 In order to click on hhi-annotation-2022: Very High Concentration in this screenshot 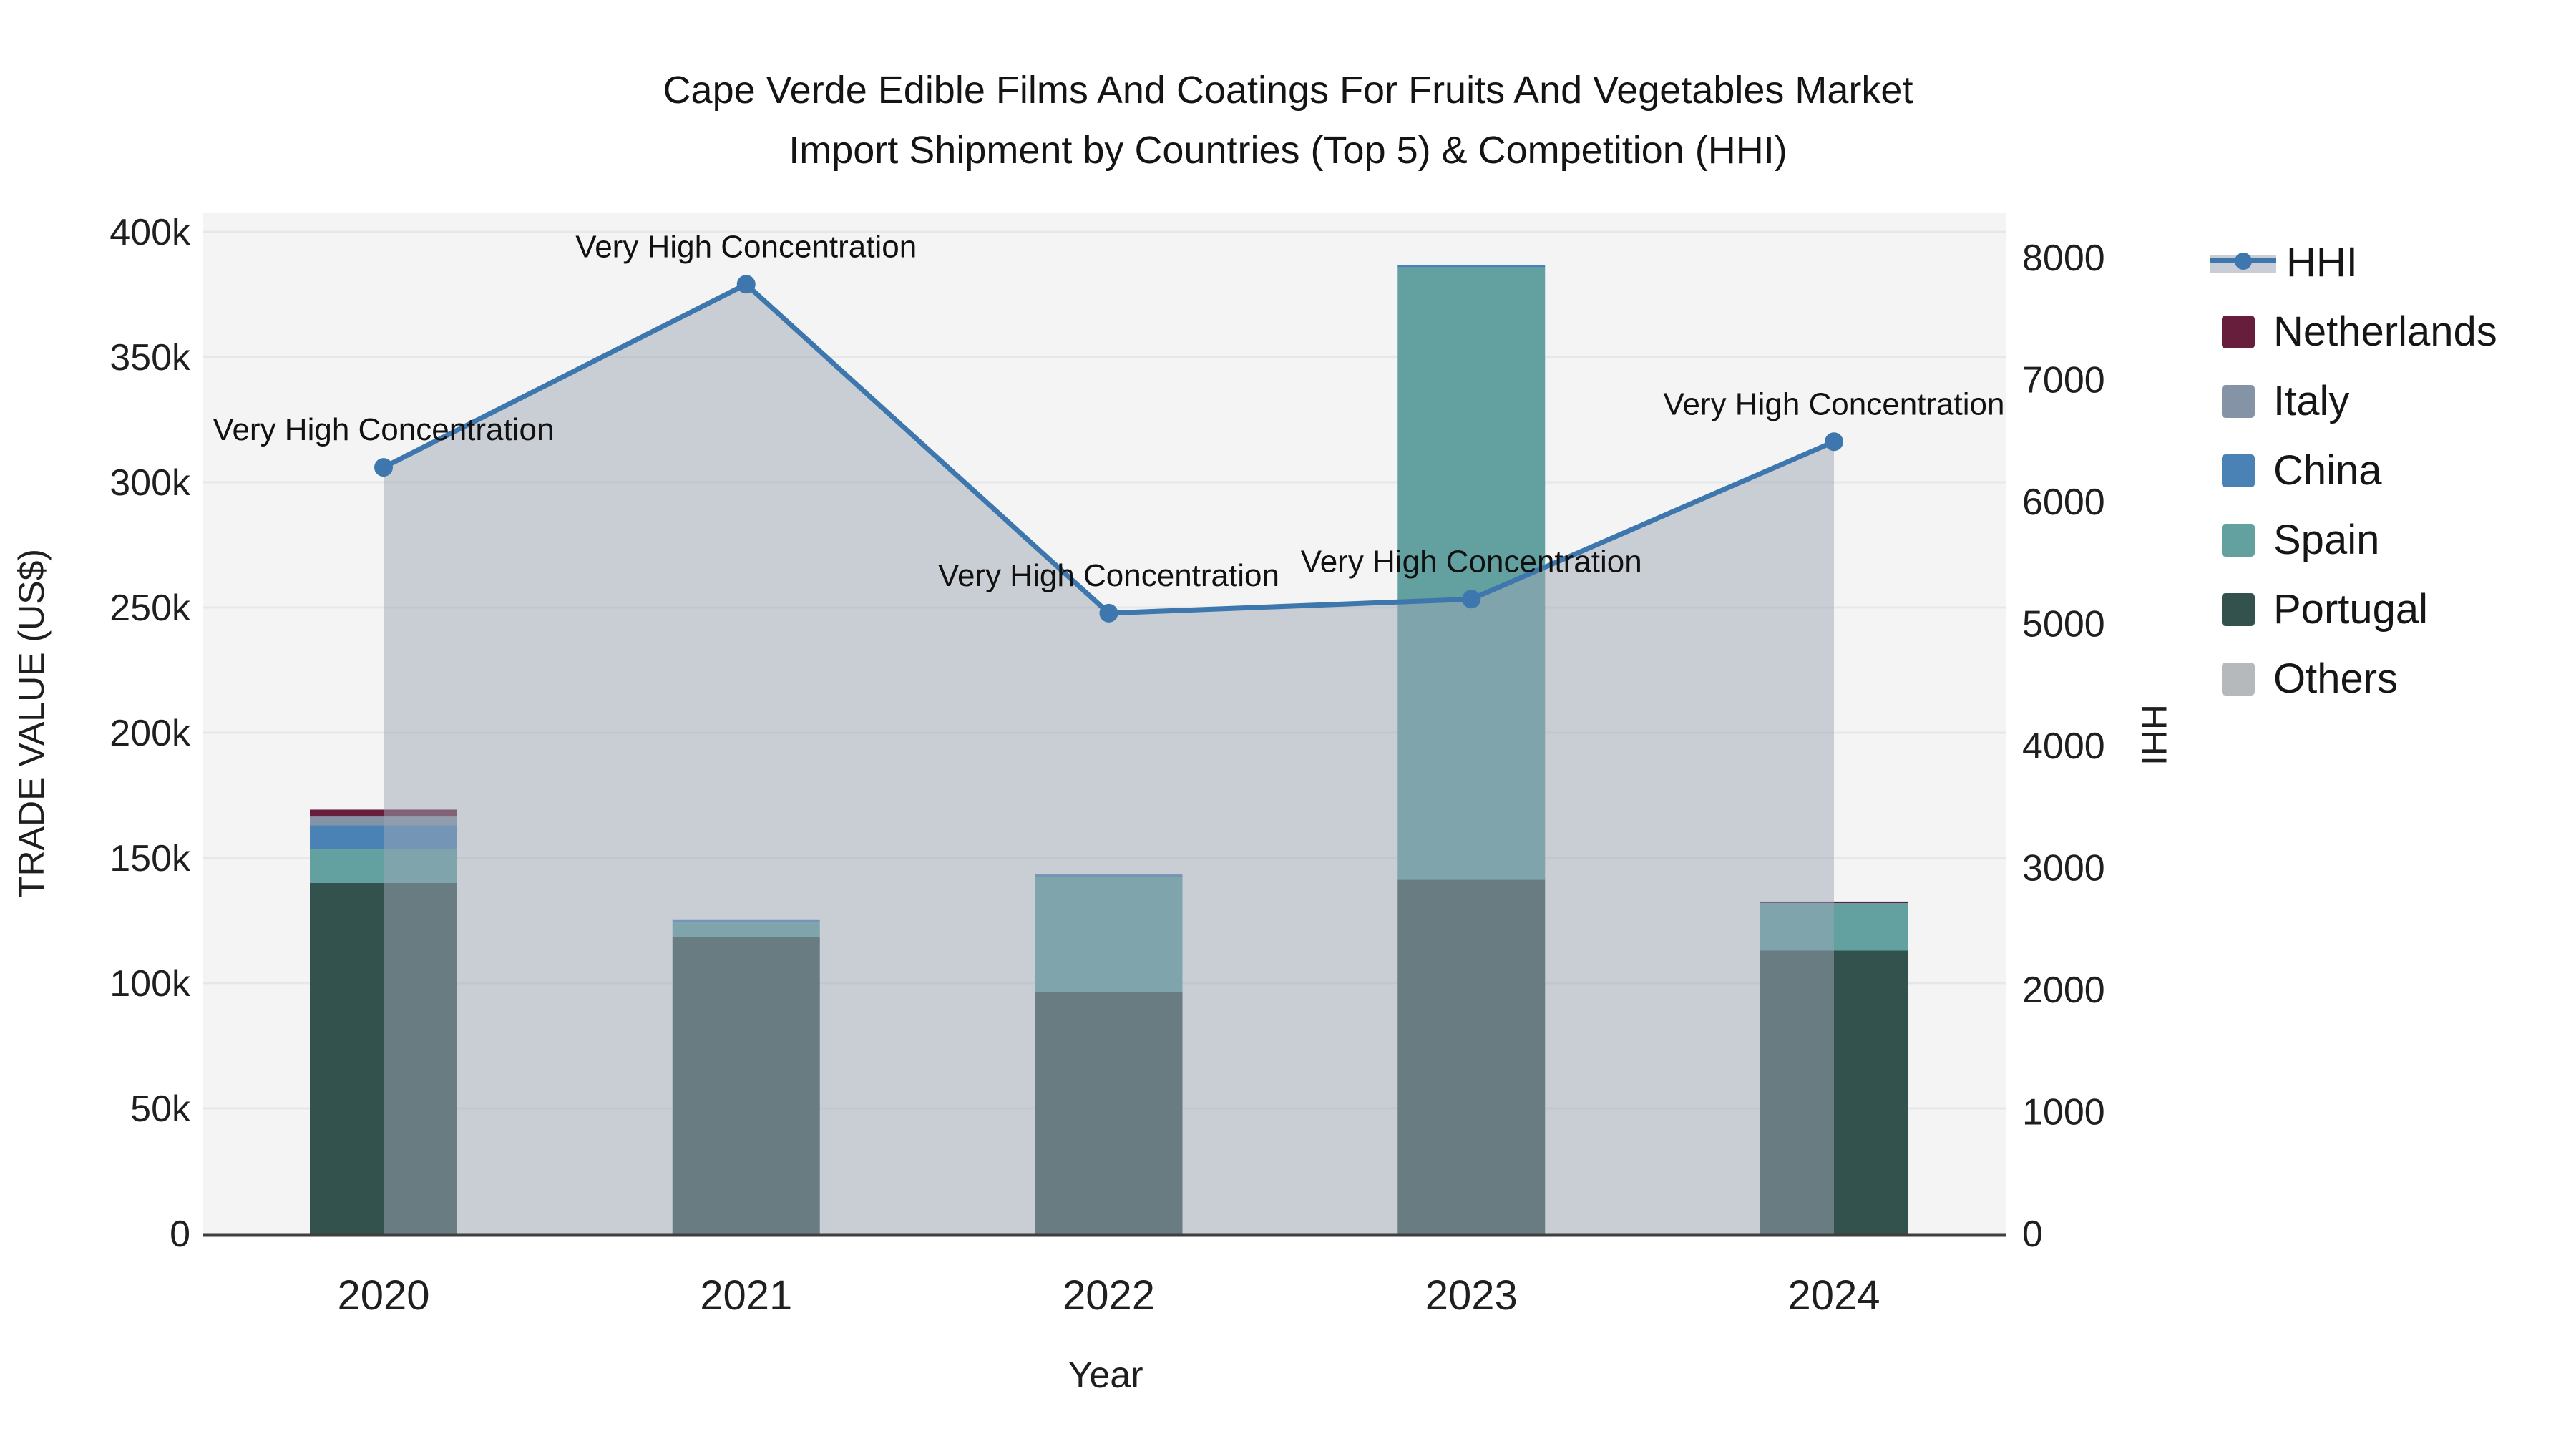, I will do `click(1108, 575)`.